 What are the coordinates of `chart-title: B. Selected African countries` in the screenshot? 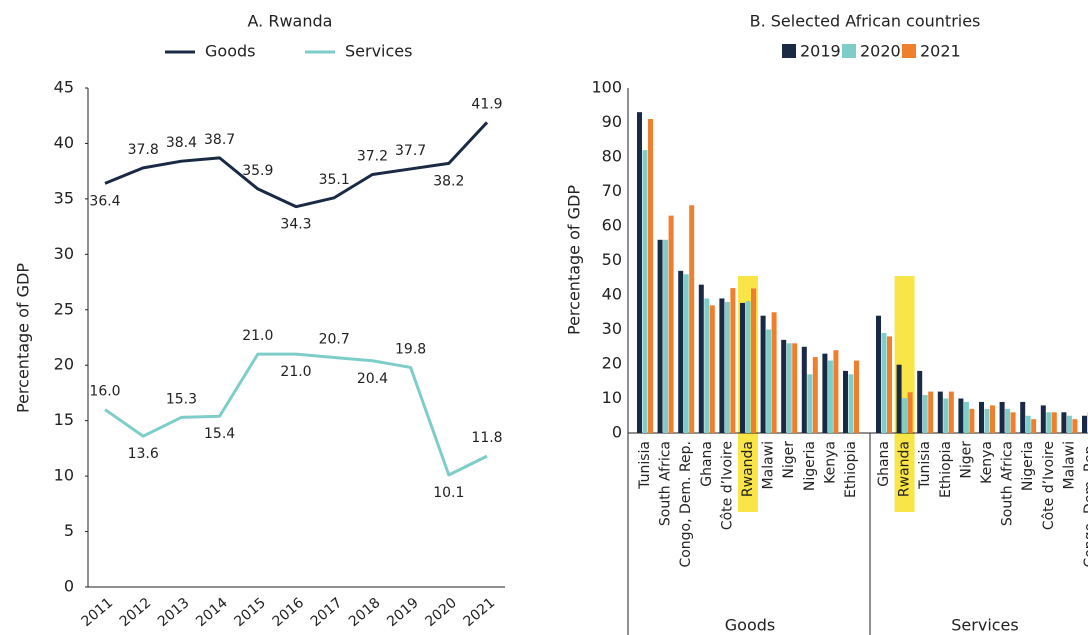 It's located at (865, 21).